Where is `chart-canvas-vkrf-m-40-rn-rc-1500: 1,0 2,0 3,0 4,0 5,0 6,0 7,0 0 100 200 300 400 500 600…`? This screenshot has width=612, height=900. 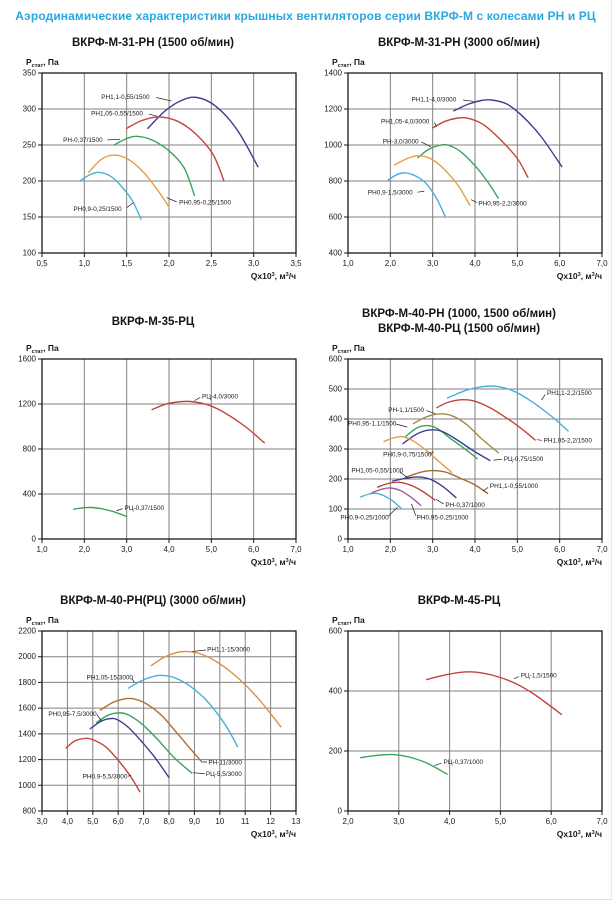 chart-canvas-vkrf-m-40-rn-rc-1500: 1,0 2,0 3,0 4,0 5,0 6,0 7,0 0 100 200 300 400 500 600… is located at coordinates (468, 455).